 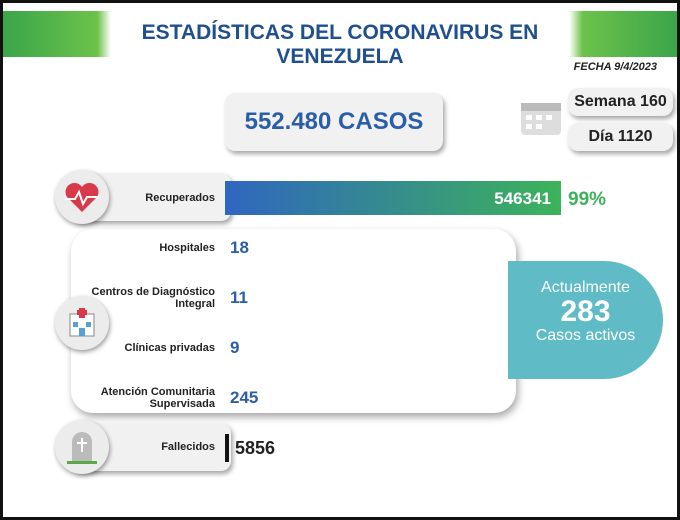 I want to click on date: FECHA 9/4/2023, so click(x=615, y=67).